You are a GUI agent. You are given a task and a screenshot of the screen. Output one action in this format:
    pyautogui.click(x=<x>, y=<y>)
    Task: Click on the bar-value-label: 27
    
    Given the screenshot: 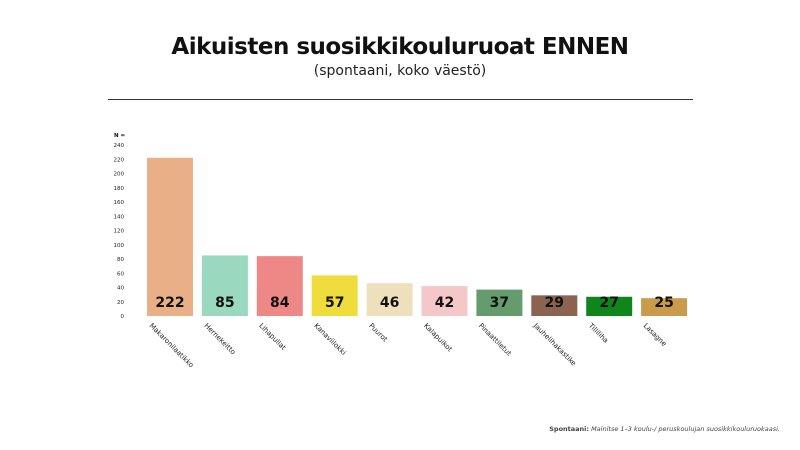 What is the action you would take?
    pyautogui.click(x=608, y=303)
    